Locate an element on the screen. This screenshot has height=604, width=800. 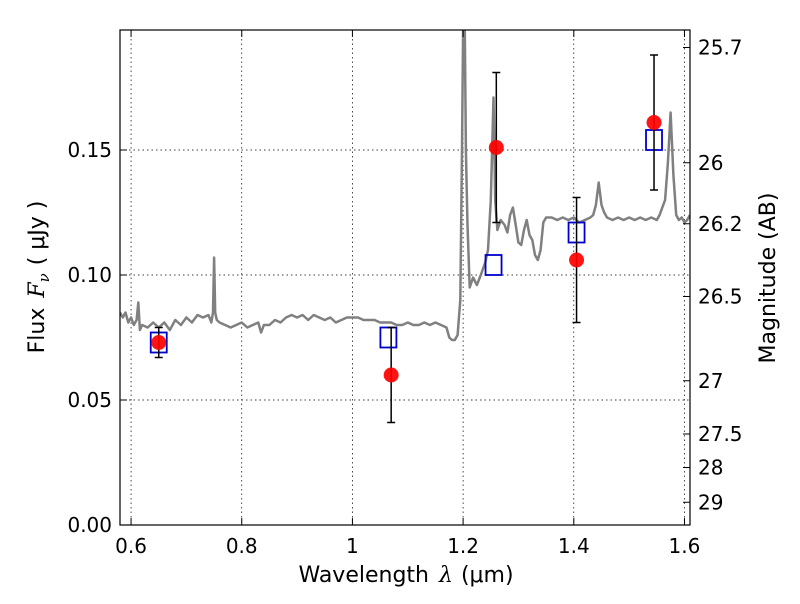
x-tick-label: 1.2 is located at coordinates (463, 546).